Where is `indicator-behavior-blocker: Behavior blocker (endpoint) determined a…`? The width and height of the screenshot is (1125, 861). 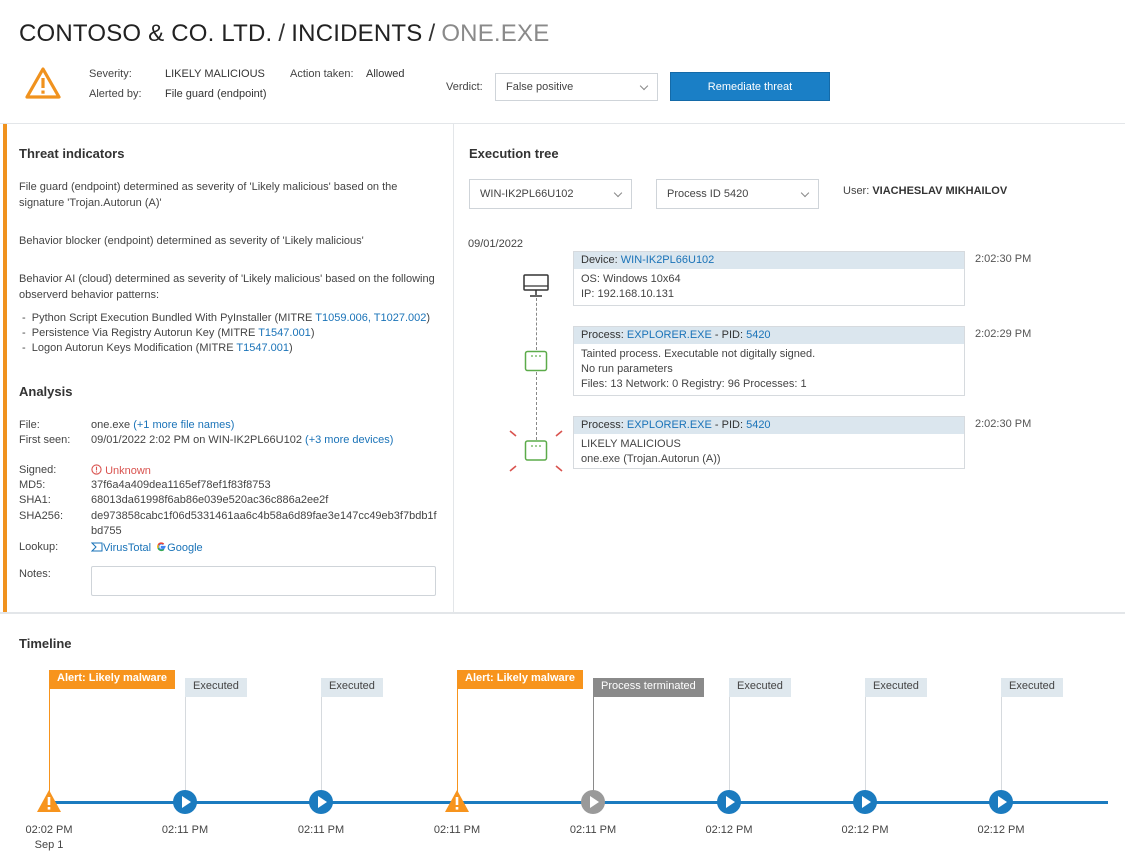
indicator-behavior-blocker: Behavior blocker (endpoint) determined a… is located at coordinates (191, 241).